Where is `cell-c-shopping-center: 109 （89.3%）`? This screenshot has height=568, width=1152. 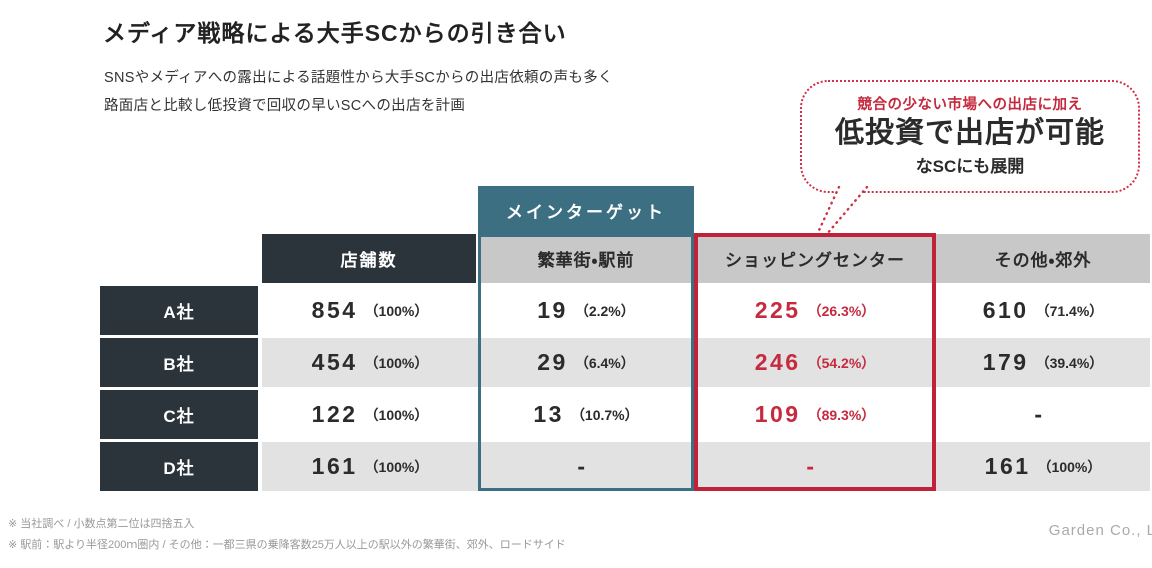
cell-c-shopping-center: 109 （89.3%） is located at coordinates (815, 414).